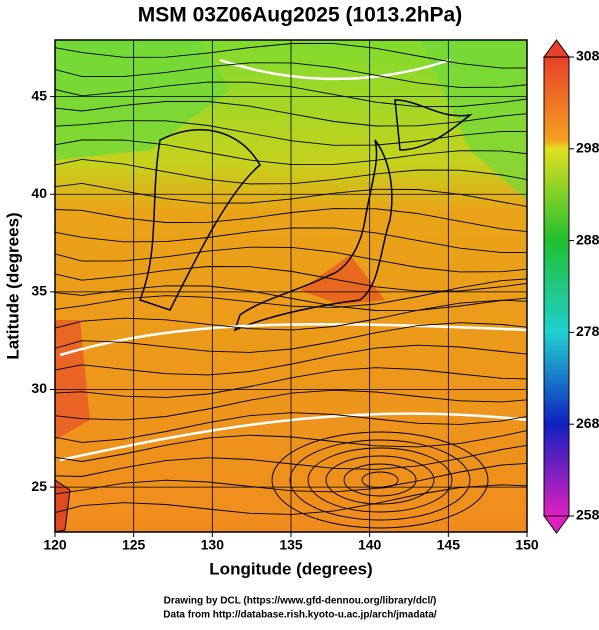  What do you see at coordinates (587, 423) in the screenshot?
I see `colorbar-tick-label: 268` at bounding box center [587, 423].